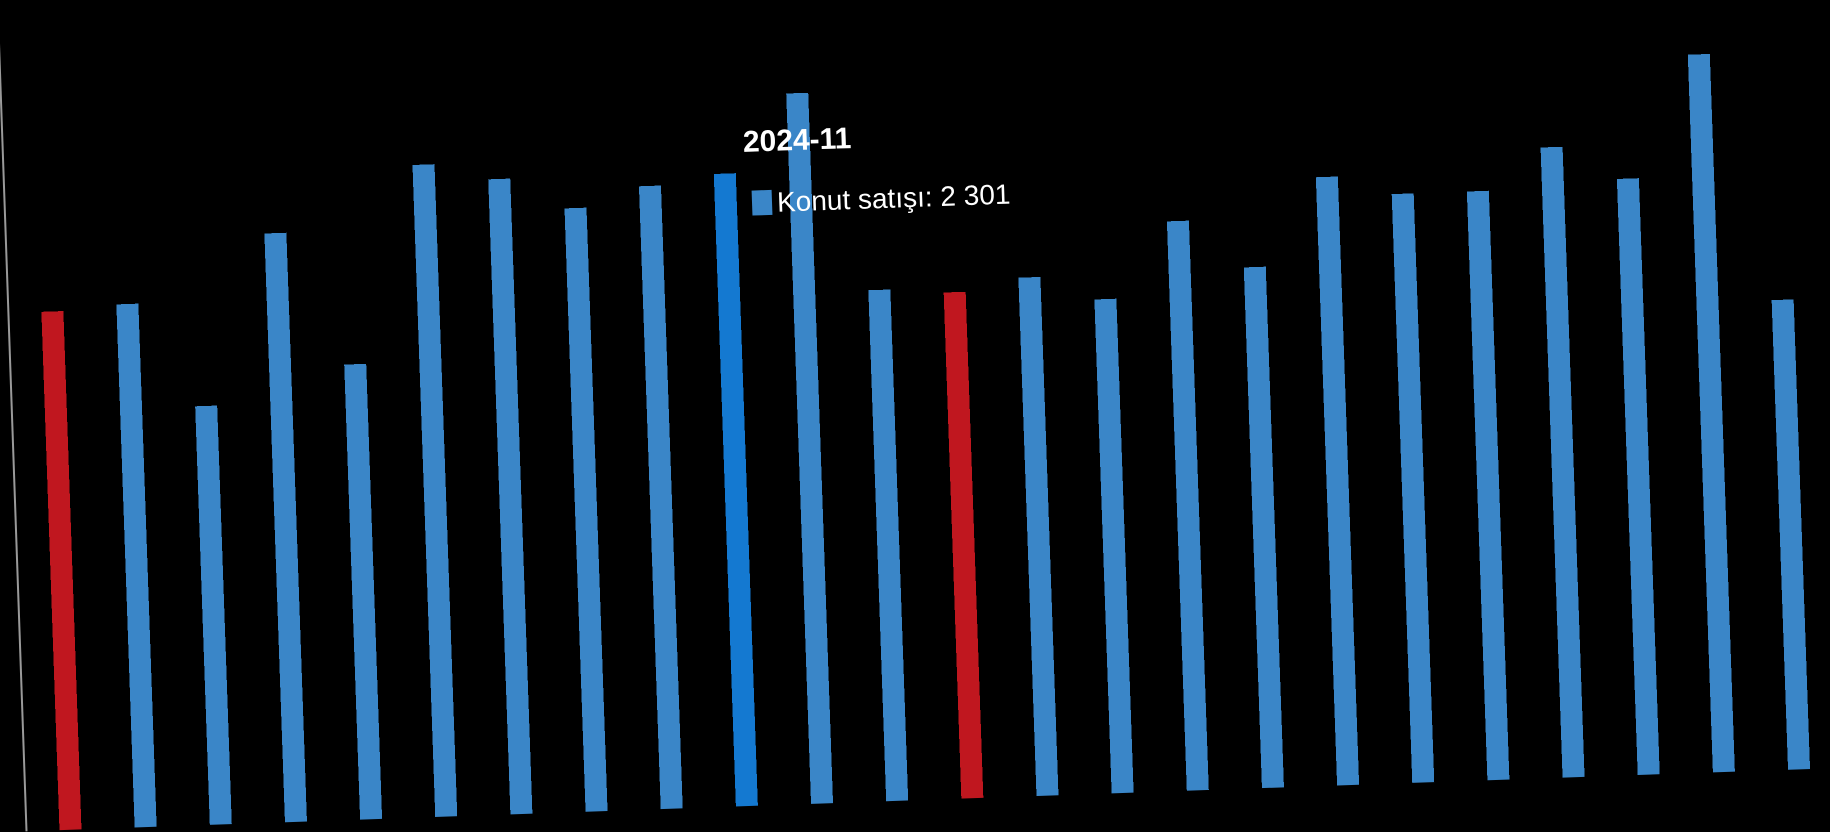 This screenshot has height=832, width=1830. I want to click on y-axis-line, so click(14, 416).